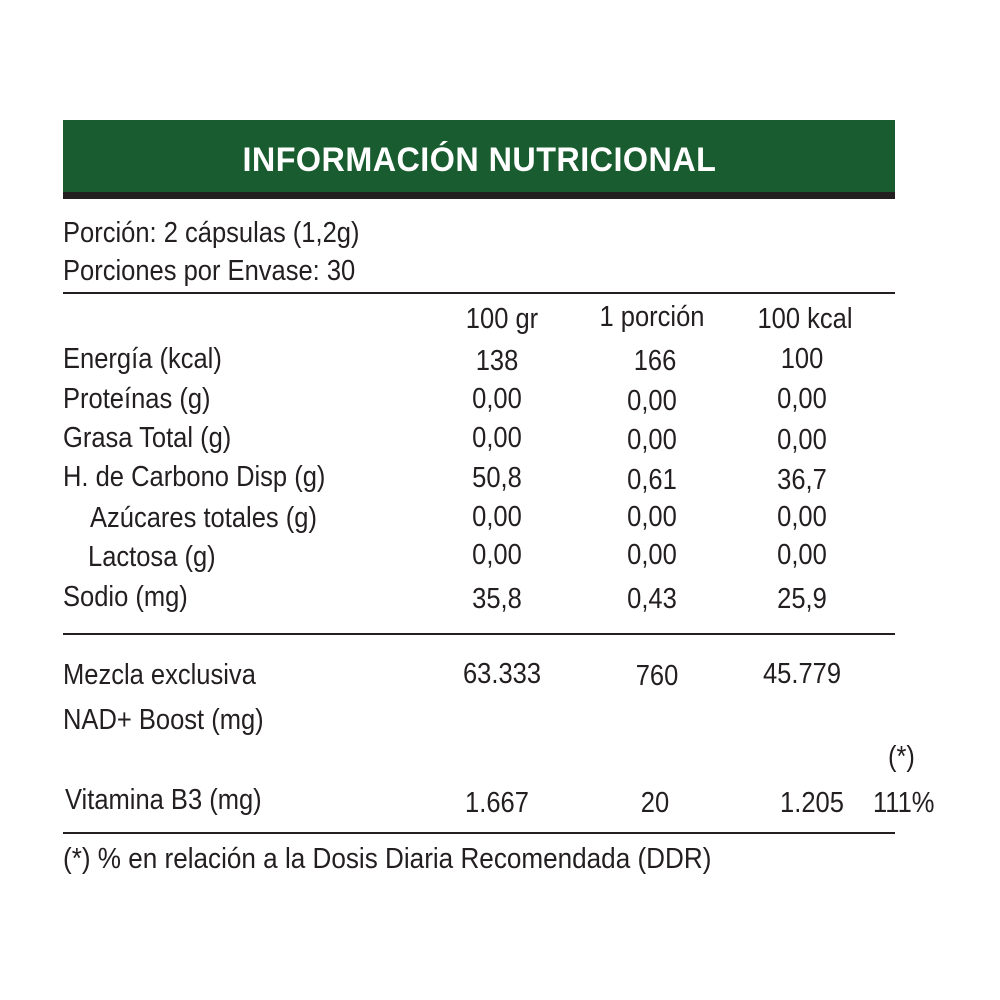 The image size is (1000, 1000). I want to click on blend-value: 760, so click(657, 676).